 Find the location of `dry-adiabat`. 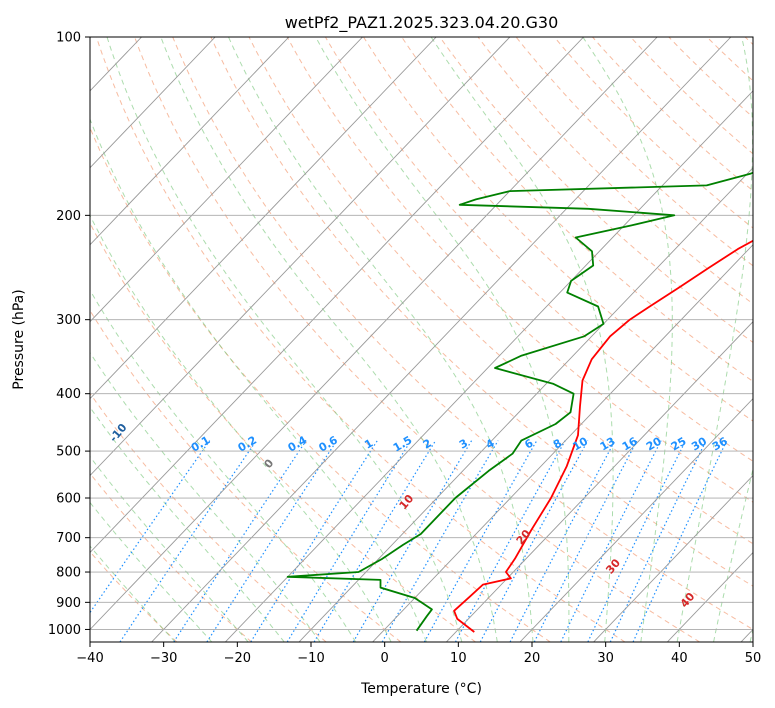

dry-adiabat is located at coordinates (171, 557).